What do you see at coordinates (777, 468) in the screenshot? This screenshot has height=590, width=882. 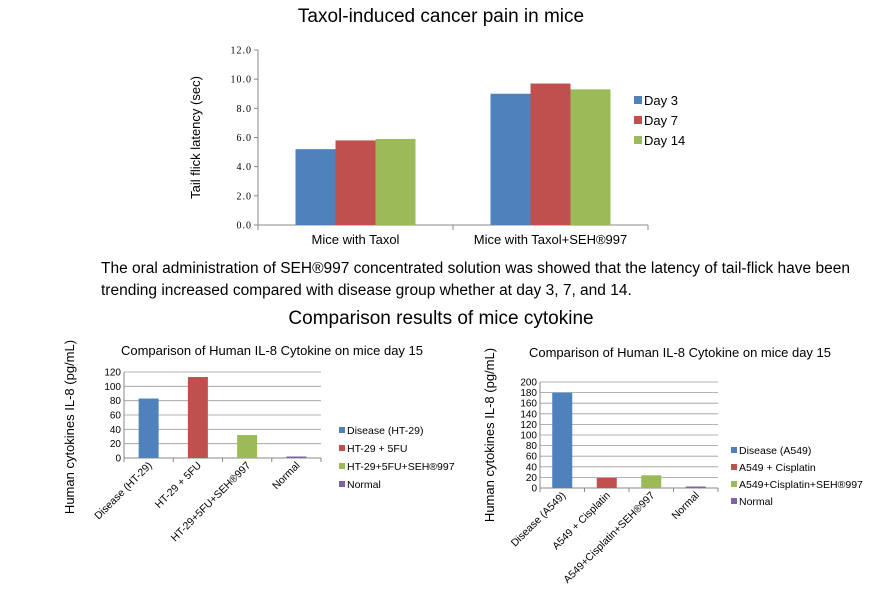 I see `legend-label: A549 + Cisplatin` at bounding box center [777, 468].